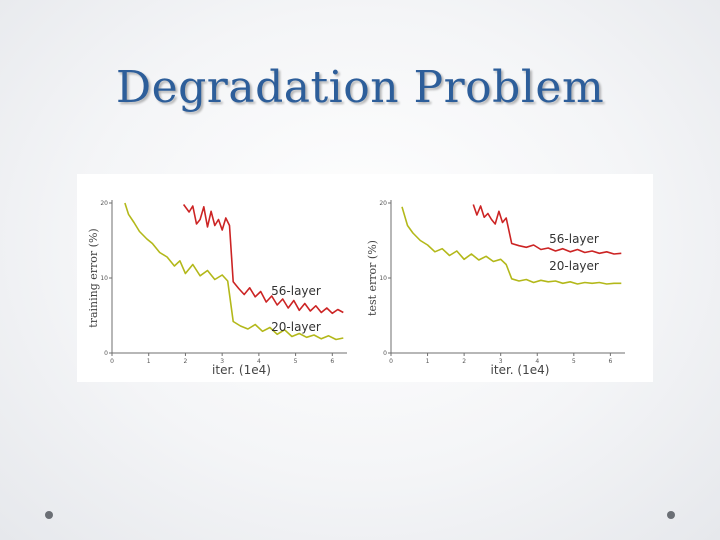  I want to click on chart-1-series-20-layer-line, so click(234, 271).